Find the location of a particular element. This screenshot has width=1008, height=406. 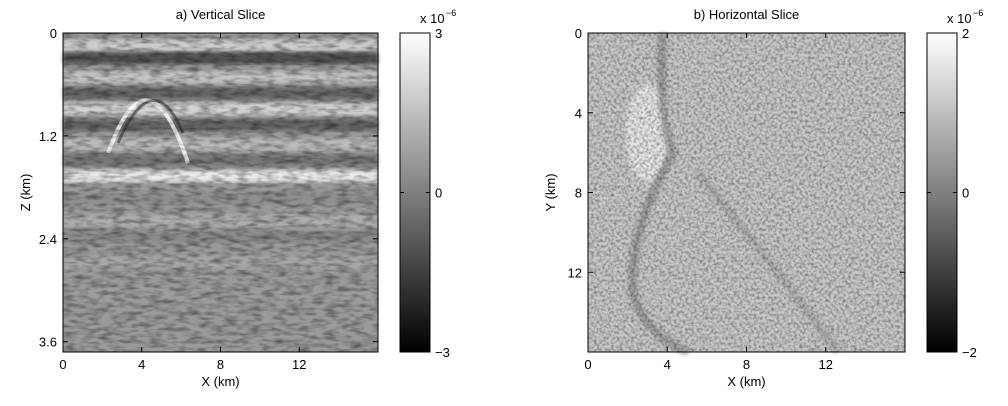

y-axis-label: Z (km) is located at coordinates (25, 193).